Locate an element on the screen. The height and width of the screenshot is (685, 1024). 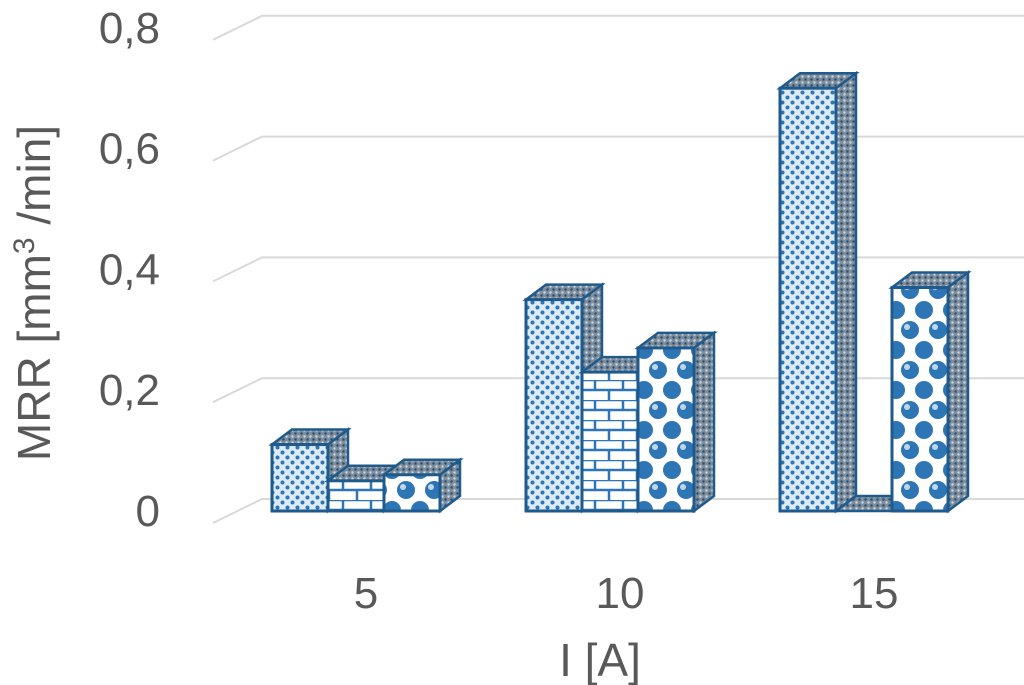
y-axis-ticks: 0 0,2 0,4 0,6 0,8 is located at coordinates (129, 270).